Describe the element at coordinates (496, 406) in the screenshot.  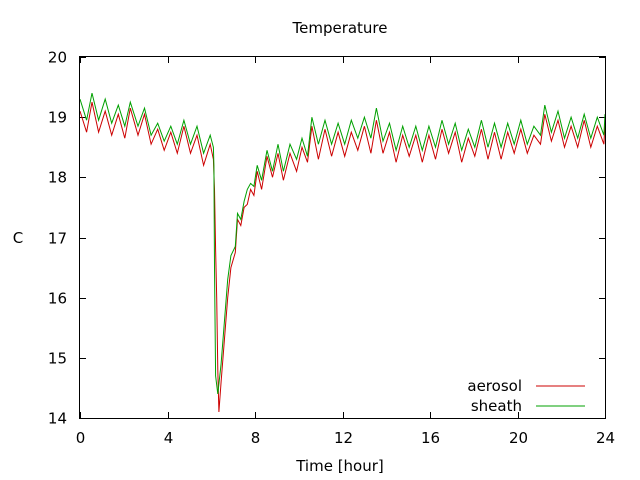
I see `legend-label-sheath: sheath` at that location.